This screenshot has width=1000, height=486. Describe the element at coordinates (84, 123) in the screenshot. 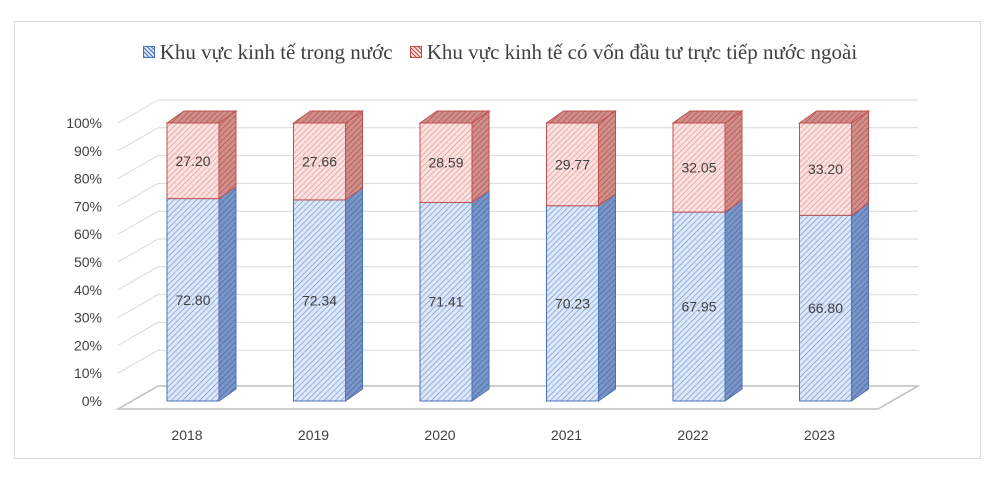

I see `y-tick-label: 100%` at that location.